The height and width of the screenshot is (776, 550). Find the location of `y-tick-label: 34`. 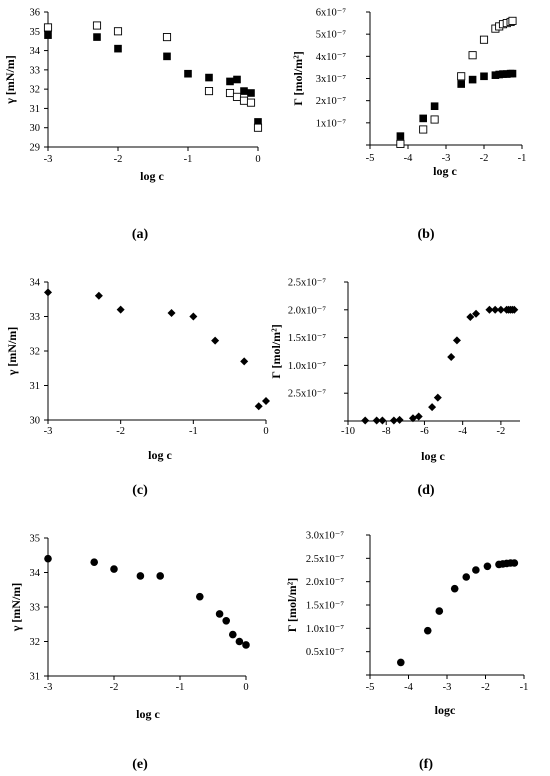

y-tick-label: 34 is located at coordinates (35, 573).